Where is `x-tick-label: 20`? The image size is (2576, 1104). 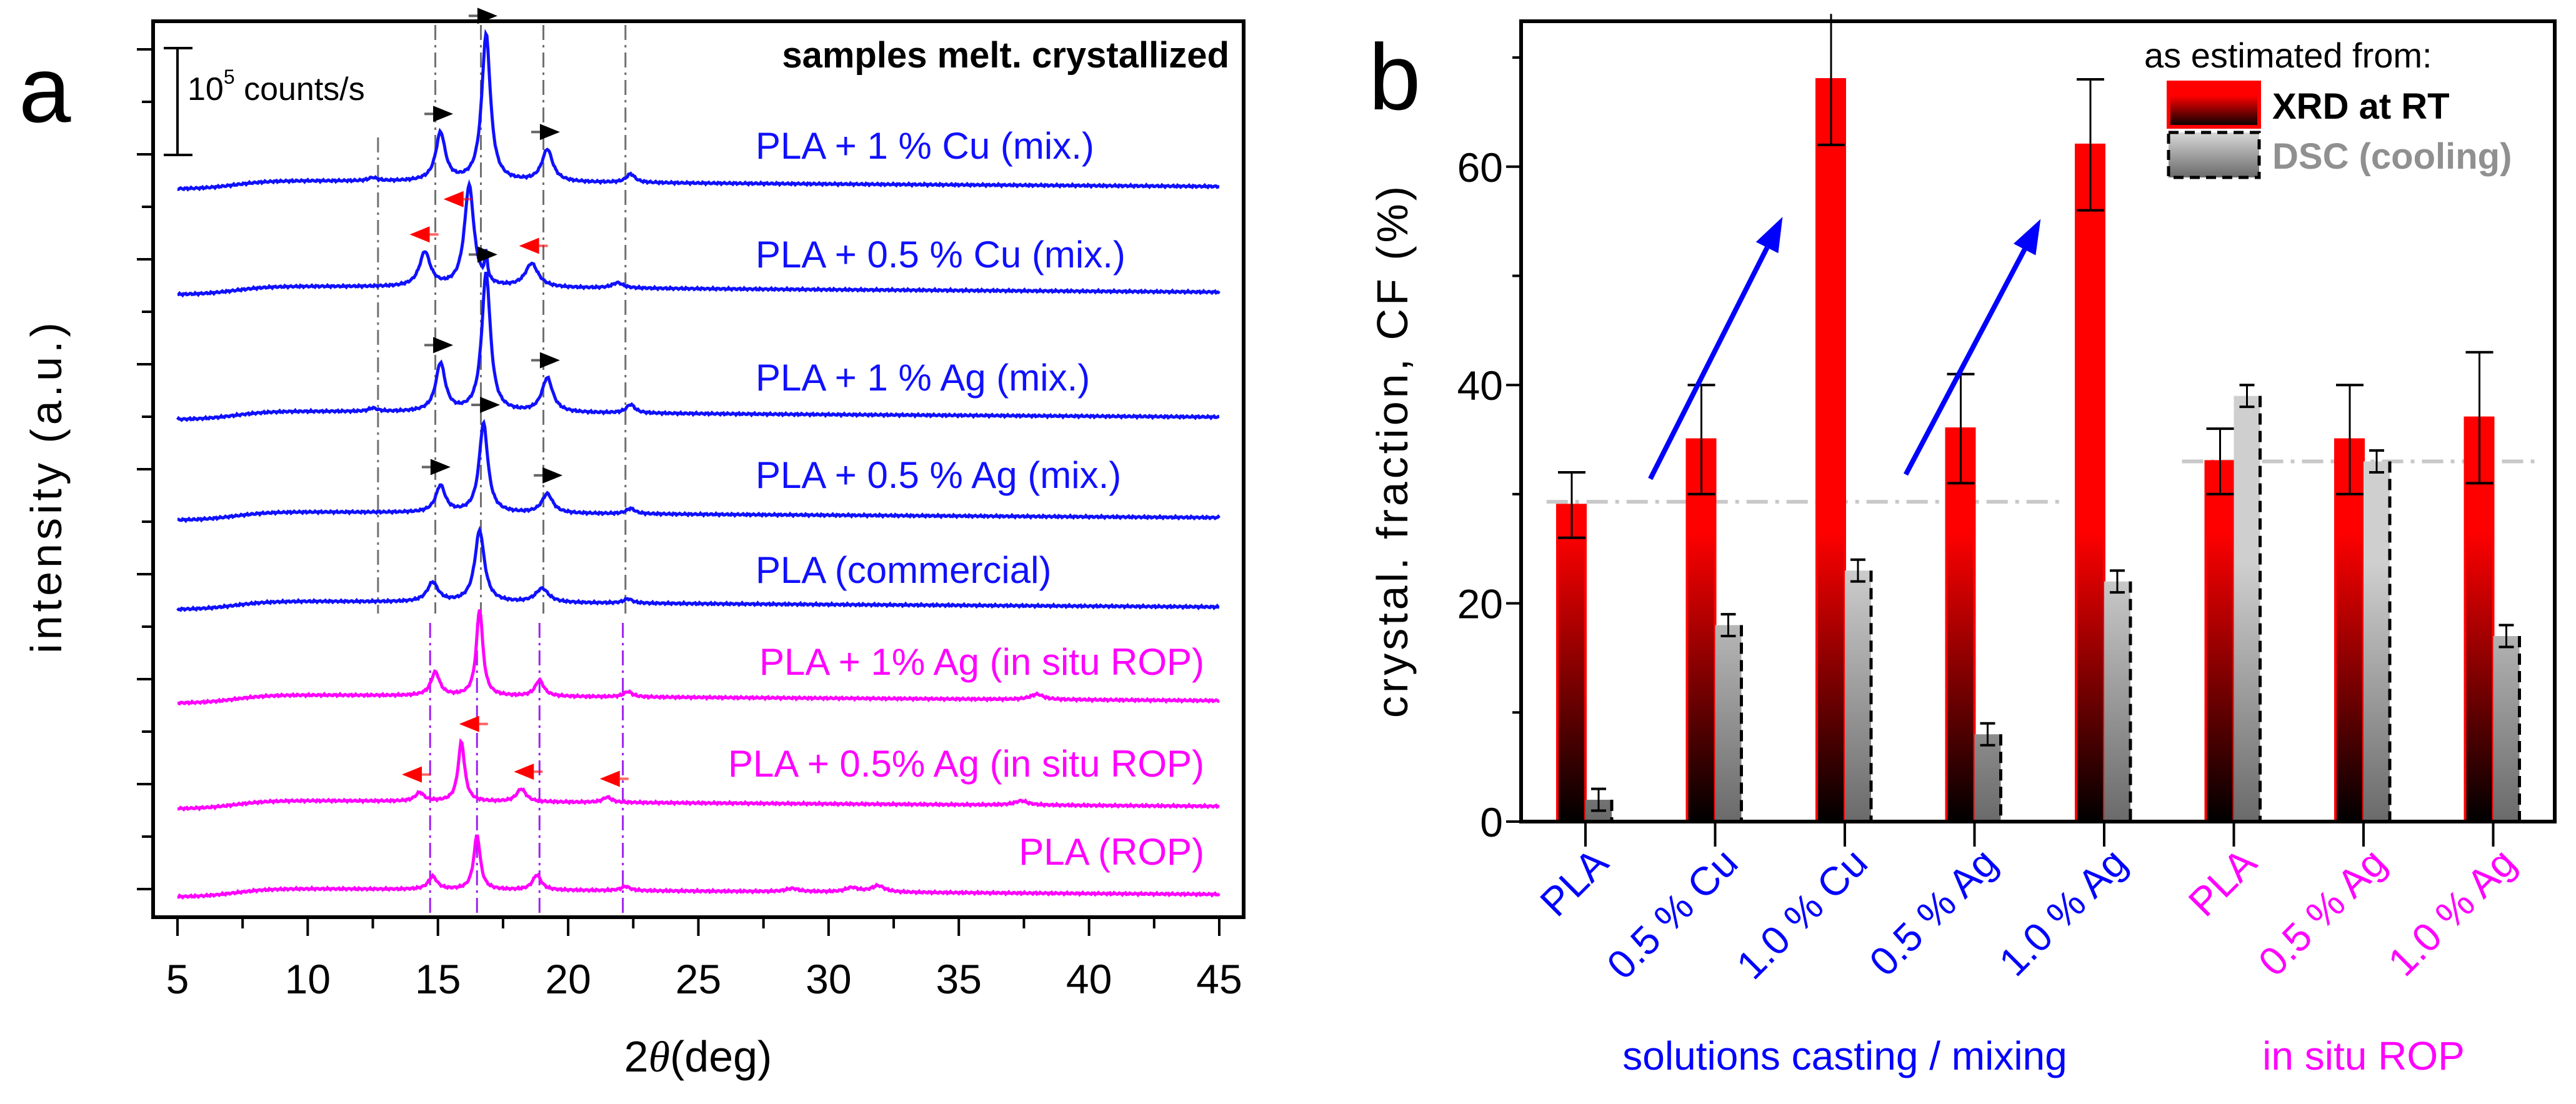 x-tick-label: 20 is located at coordinates (568, 979).